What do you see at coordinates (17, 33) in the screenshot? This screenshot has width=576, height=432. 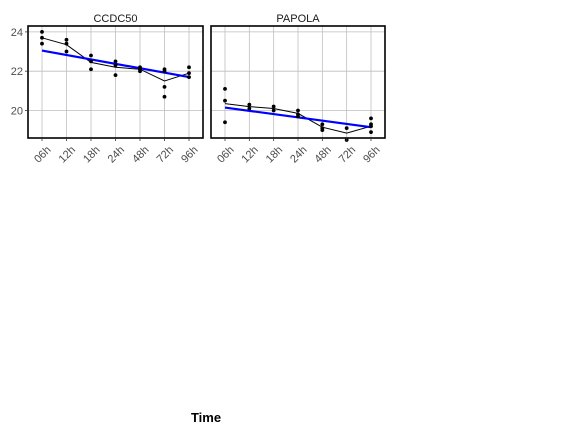 I see `y-tick-label: 24` at bounding box center [17, 33].